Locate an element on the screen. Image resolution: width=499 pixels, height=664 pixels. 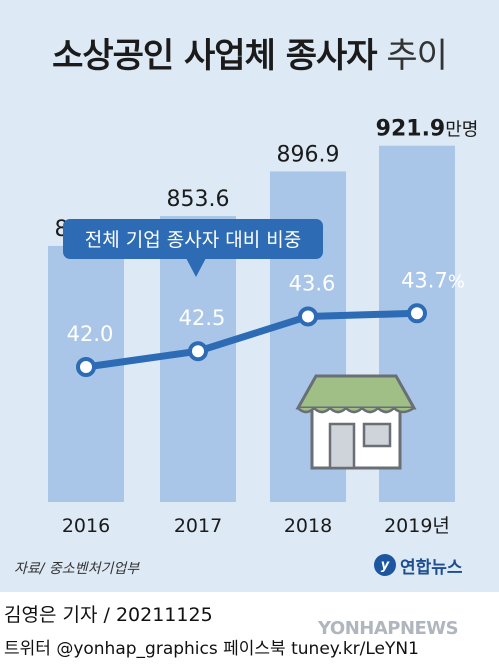
x-tick-label: 2018 is located at coordinates (308, 526).